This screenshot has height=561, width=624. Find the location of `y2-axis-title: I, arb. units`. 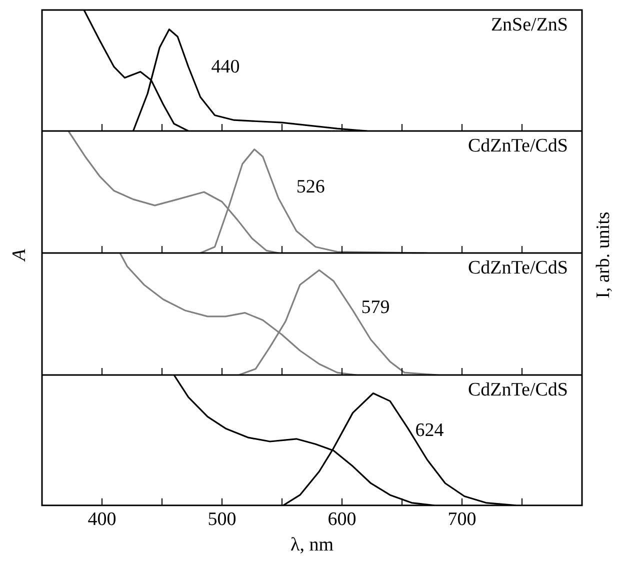

y2-axis-title: I, arb. units is located at coordinates (604, 255).